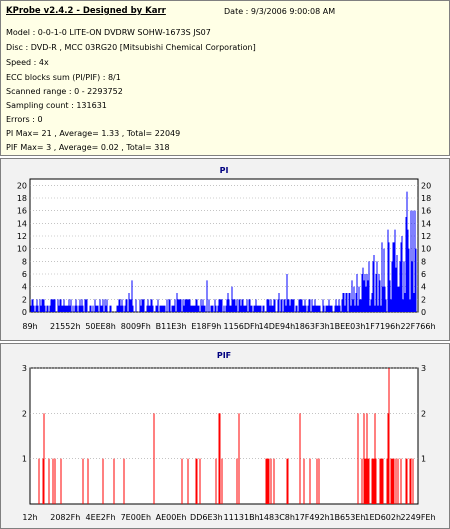  What do you see at coordinates (417, 517) in the screenshot?
I see `x-tick-label: 2249FEh` at bounding box center [417, 517].